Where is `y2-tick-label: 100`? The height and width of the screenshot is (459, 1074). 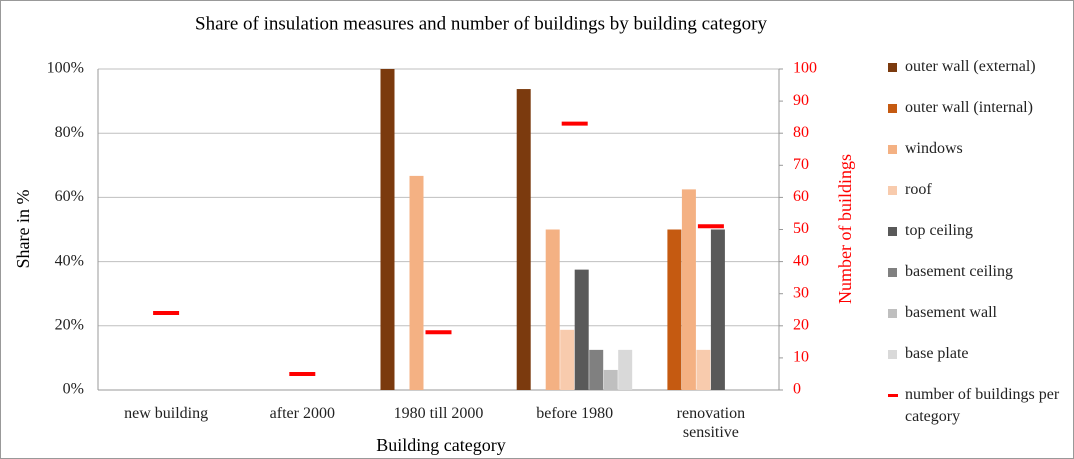
y2-tick-label: 100 is located at coordinates (805, 68).